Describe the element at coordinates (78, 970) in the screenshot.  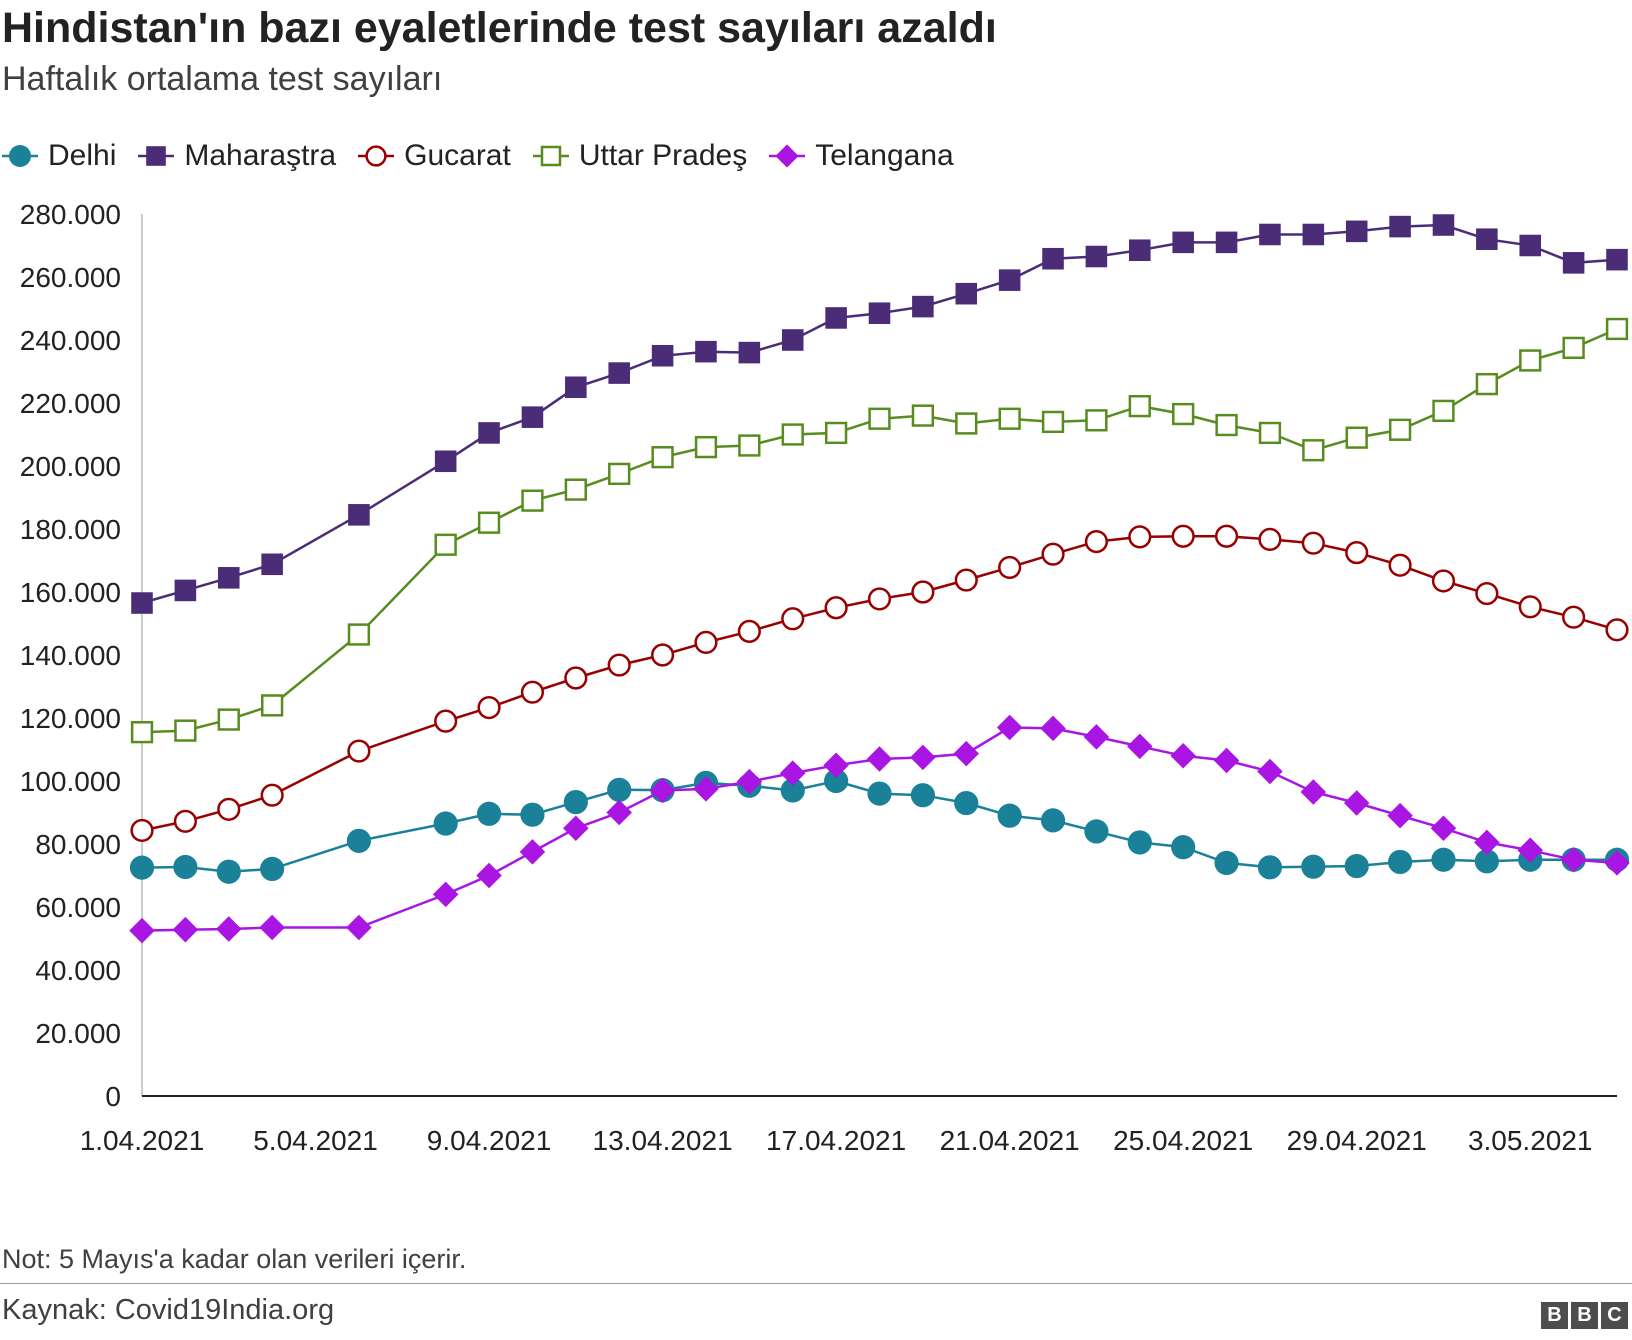
I see `y-tick-label: 40.000` at that location.